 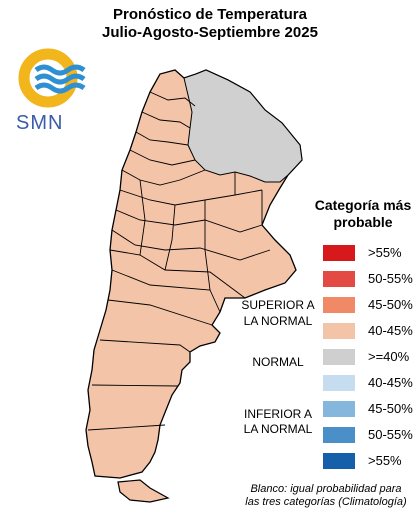 What do you see at coordinates (278, 321) in the screenshot?
I see `category-superior-line2: LA NORMAL` at bounding box center [278, 321].